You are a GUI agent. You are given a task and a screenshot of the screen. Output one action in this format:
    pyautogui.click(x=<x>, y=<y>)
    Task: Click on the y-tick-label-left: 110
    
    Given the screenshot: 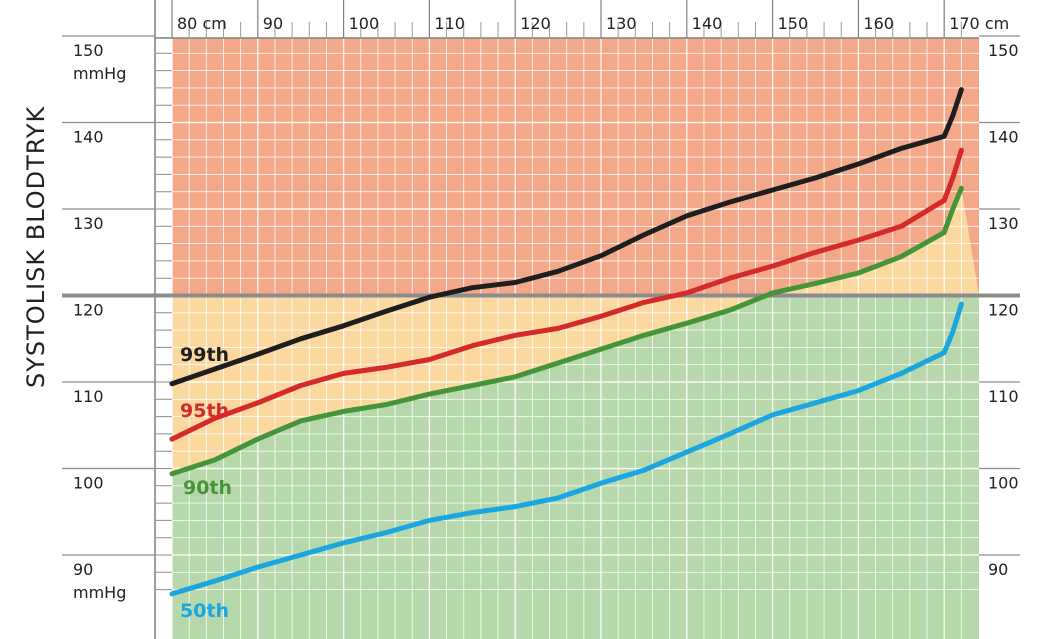 What is the action you would take?
    pyautogui.click(x=88, y=396)
    